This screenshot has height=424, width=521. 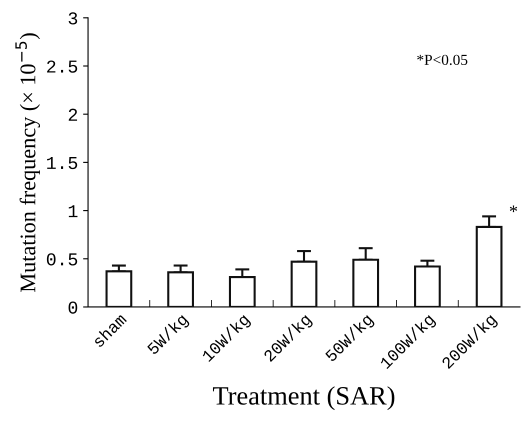 I want to click on y-tick-label: 1.5, so click(x=62, y=163).